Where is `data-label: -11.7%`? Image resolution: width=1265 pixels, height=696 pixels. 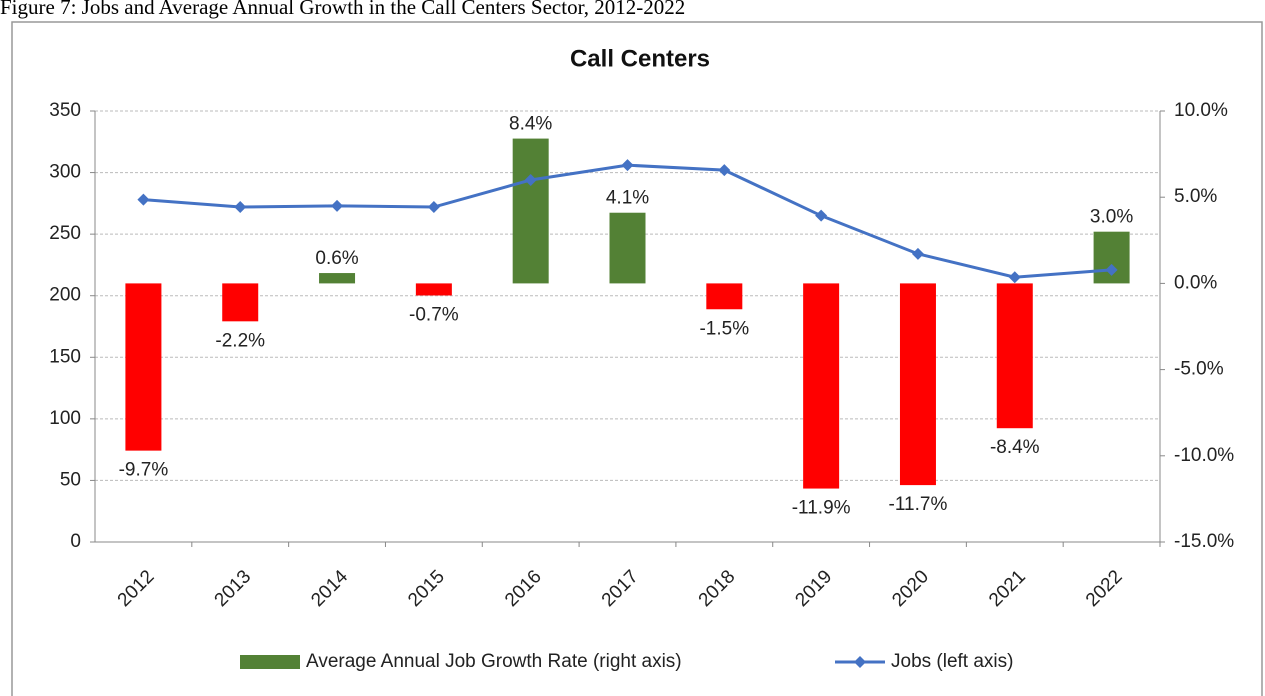 data-label: -11.7% is located at coordinates (918, 504).